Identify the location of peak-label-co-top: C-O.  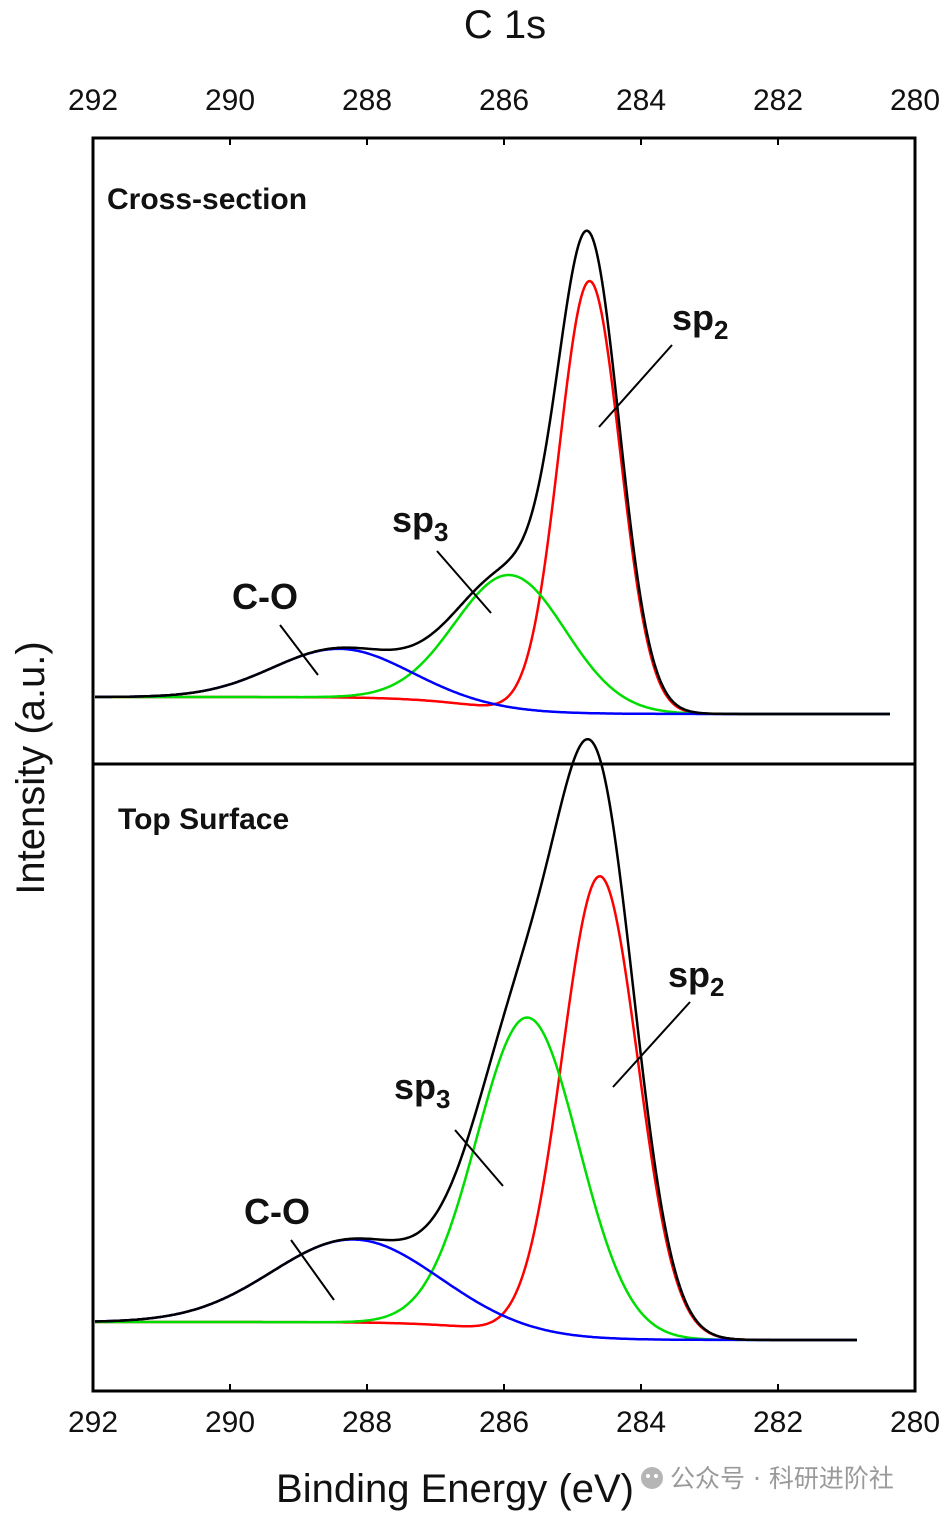
(277, 1211).